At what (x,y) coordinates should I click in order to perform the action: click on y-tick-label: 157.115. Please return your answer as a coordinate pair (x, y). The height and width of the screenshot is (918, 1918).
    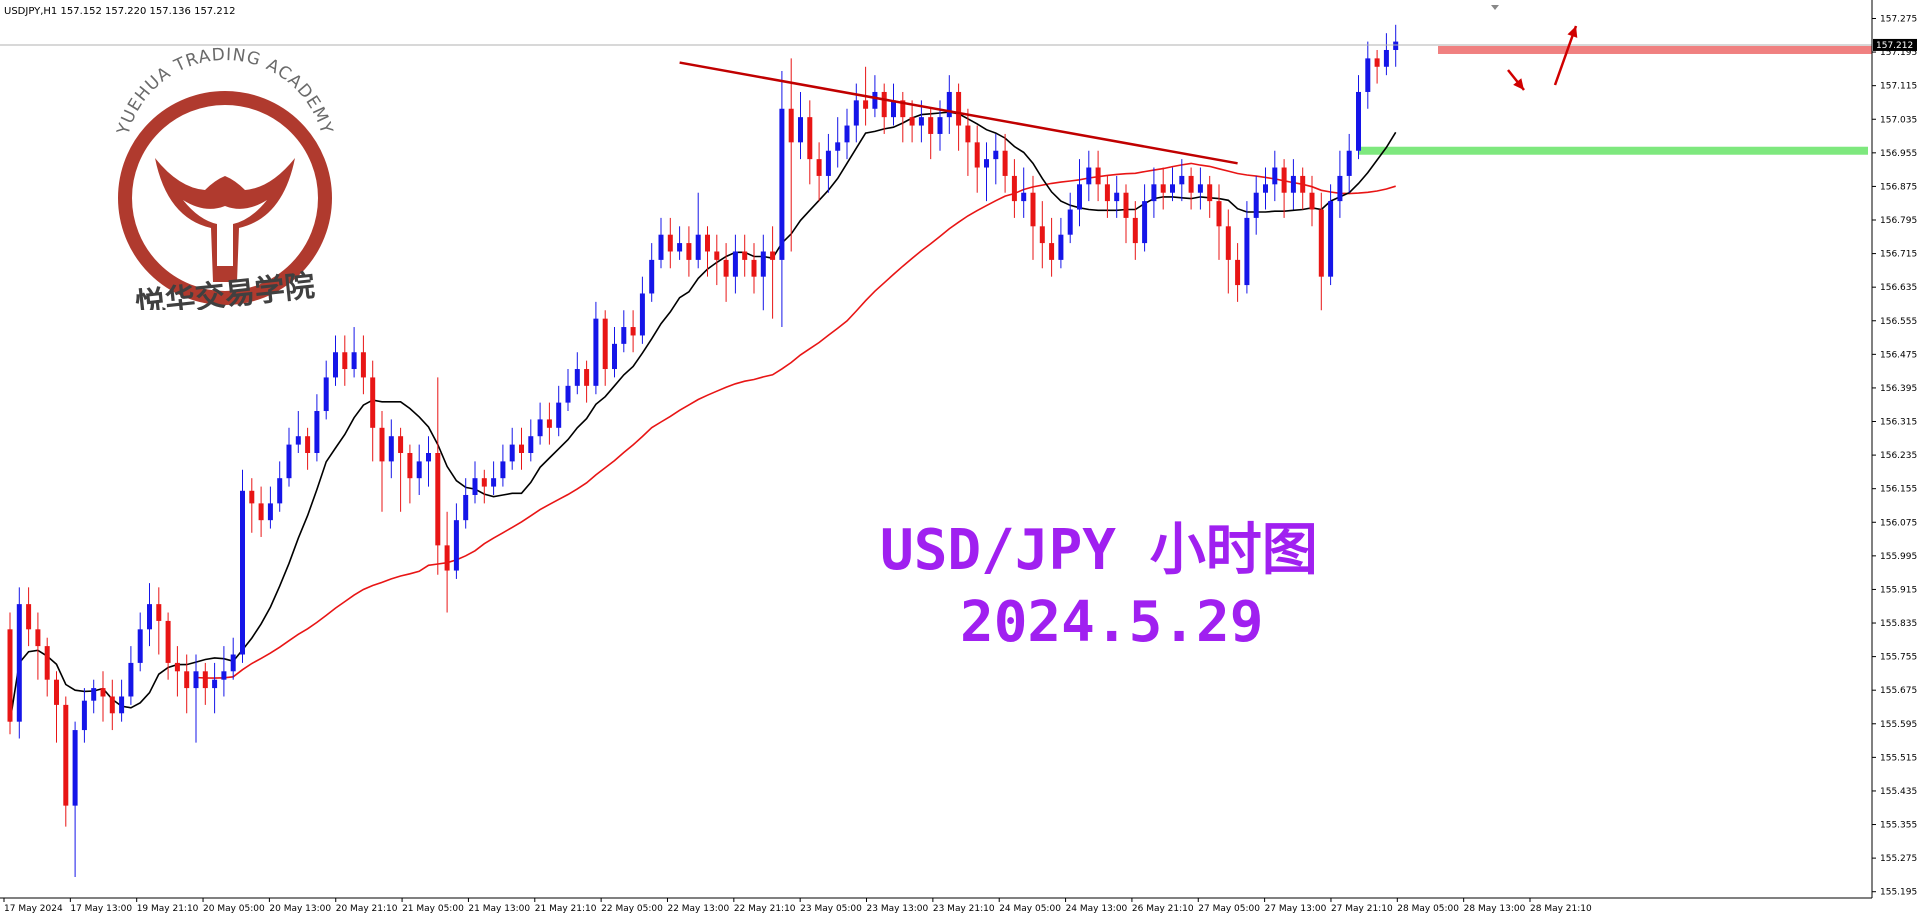
    Looking at the image, I should click on (1898, 87).